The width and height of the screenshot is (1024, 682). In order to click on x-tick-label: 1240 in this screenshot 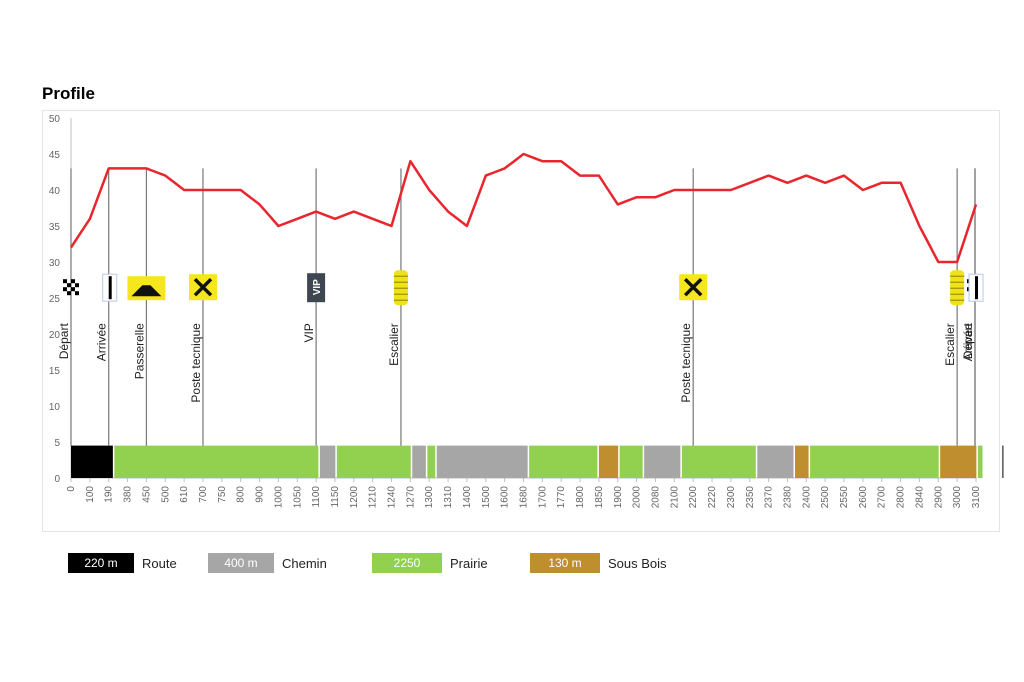, I will do `click(392, 497)`.